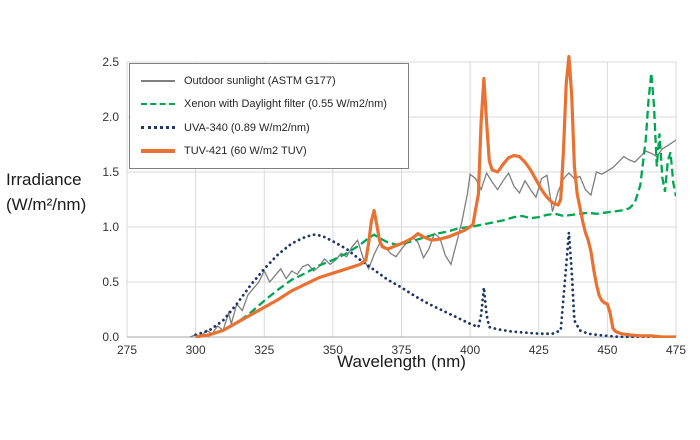 The height and width of the screenshot is (440, 700). I want to click on legend-line-sample-orange, so click(158, 150).